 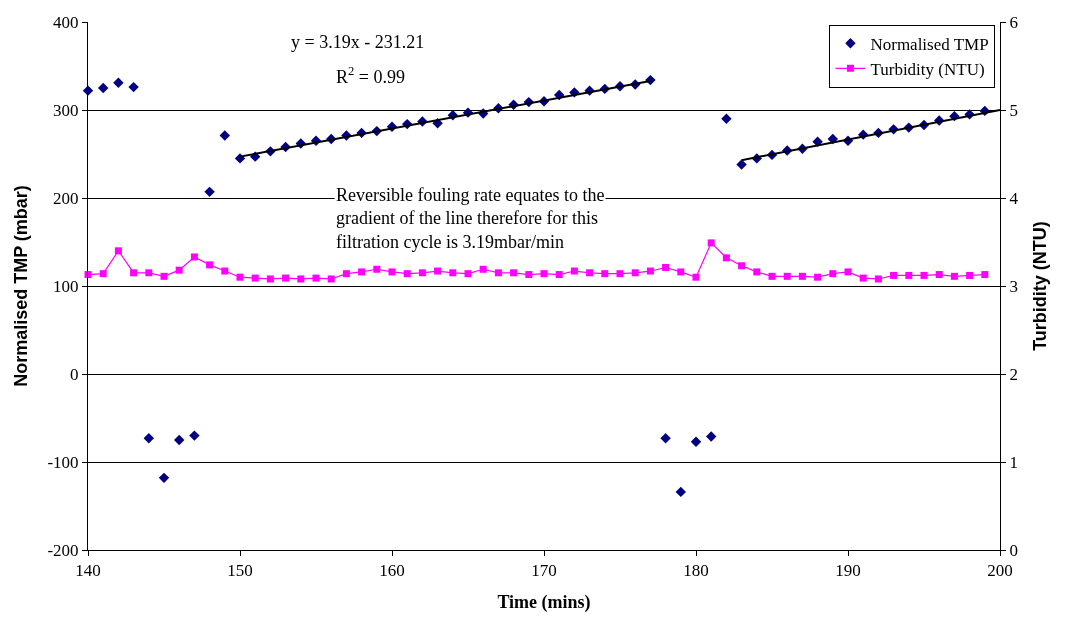 What do you see at coordinates (544, 571) in the screenshot?
I see `x-tick-label: 170` at bounding box center [544, 571].